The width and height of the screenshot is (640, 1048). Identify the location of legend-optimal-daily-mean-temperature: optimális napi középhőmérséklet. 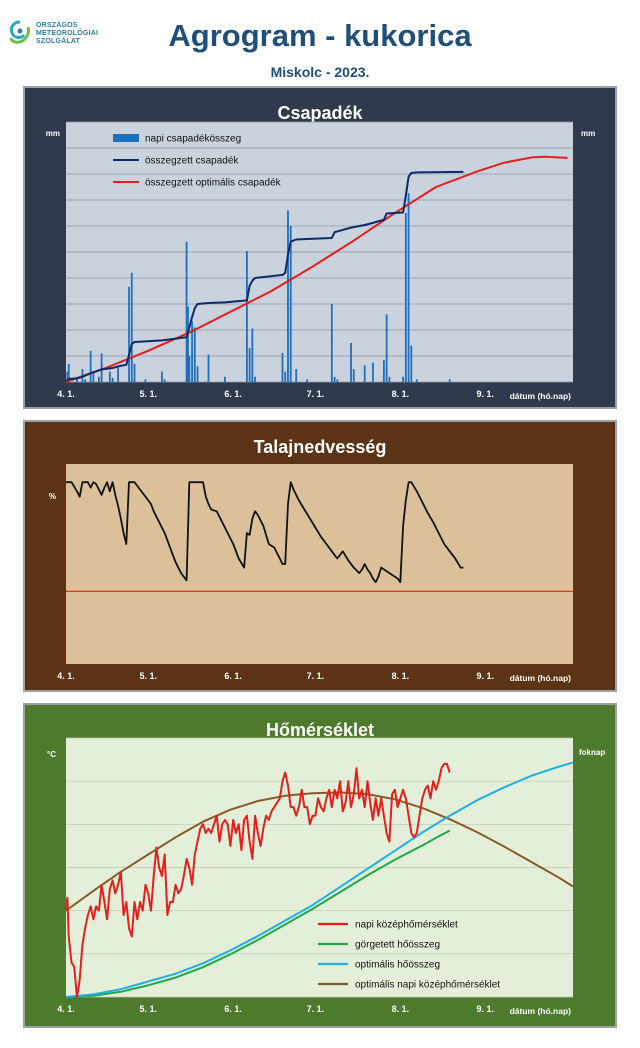
(427, 985).